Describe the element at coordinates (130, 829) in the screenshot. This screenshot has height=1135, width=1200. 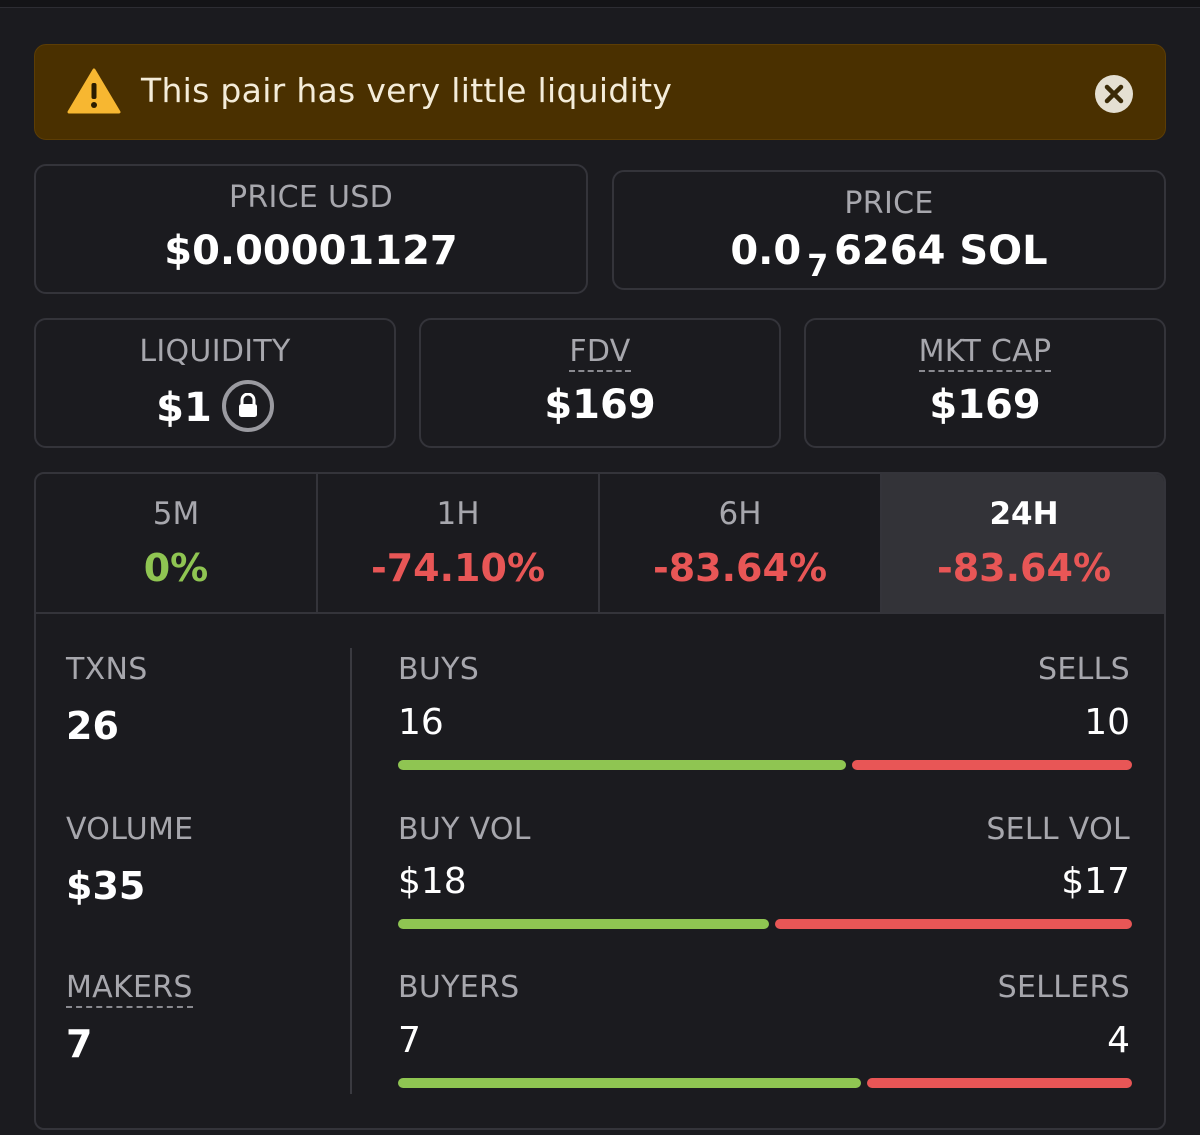
I see `volume-label: VOLUME` at that location.